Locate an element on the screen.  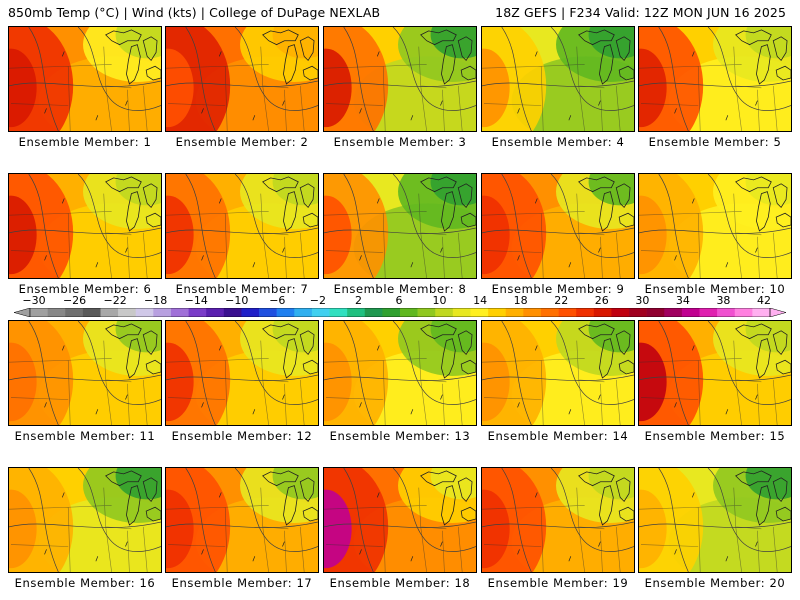
ensemble-member-label: Ensemble Member: 4 is located at coordinates (558, 142).